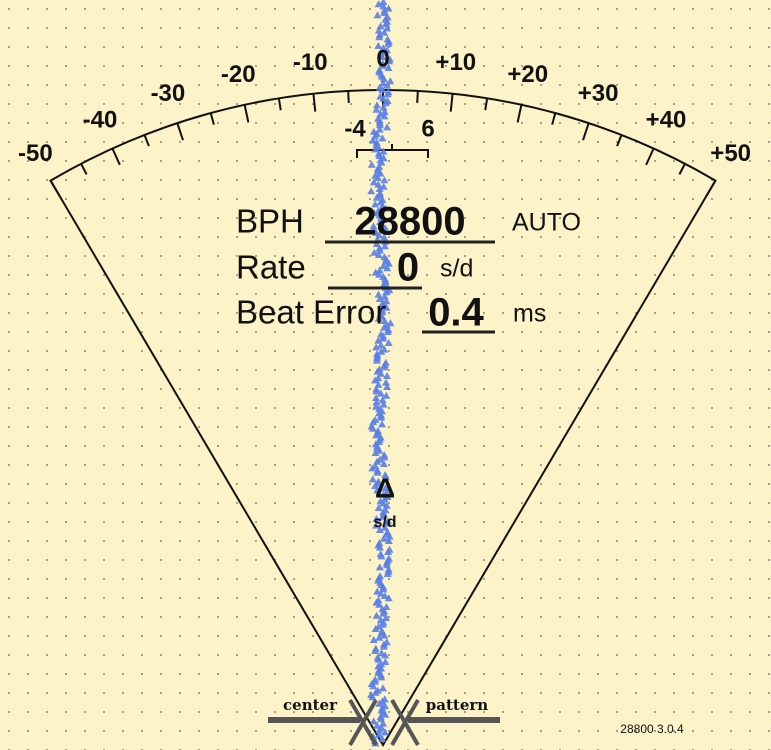 The width and height of the screenshot is (771, 750). What do you see at coordinates (730, 153) in the screenshot?
I see `scale-label: +50` at bounding box center [730, 153].